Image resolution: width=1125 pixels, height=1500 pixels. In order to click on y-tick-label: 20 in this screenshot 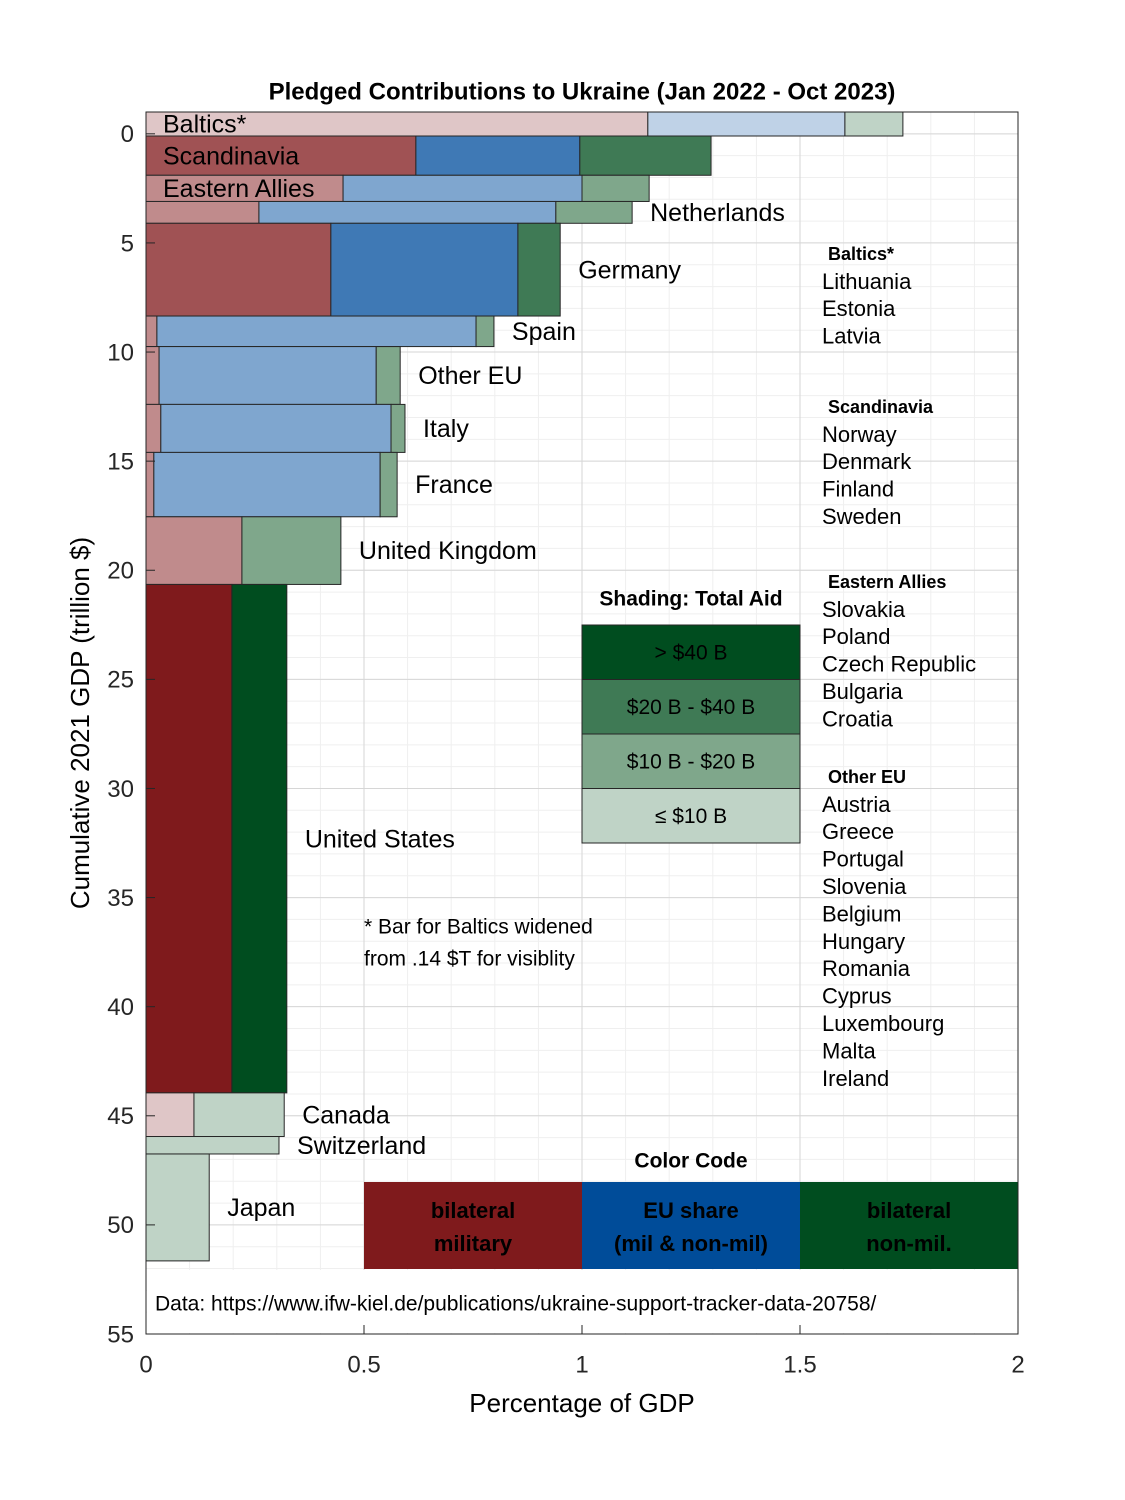, I will do `click(120, 571)`.